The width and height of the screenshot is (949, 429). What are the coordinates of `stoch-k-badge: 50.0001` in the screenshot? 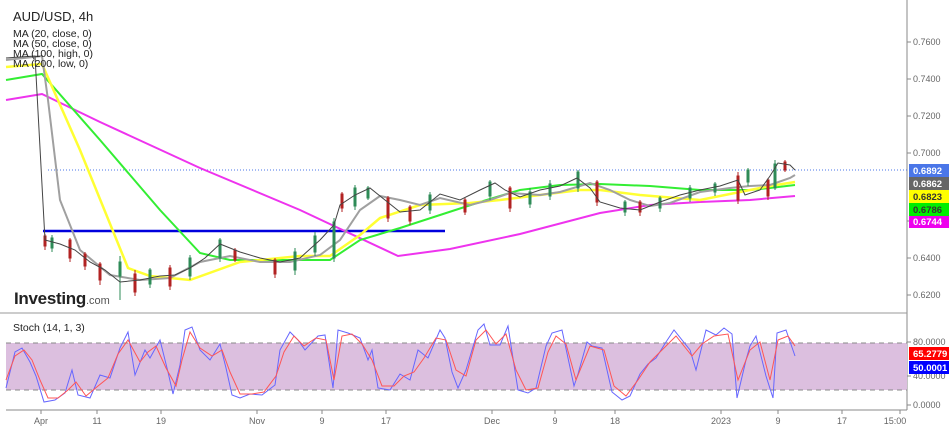 It's located at (930, 368).